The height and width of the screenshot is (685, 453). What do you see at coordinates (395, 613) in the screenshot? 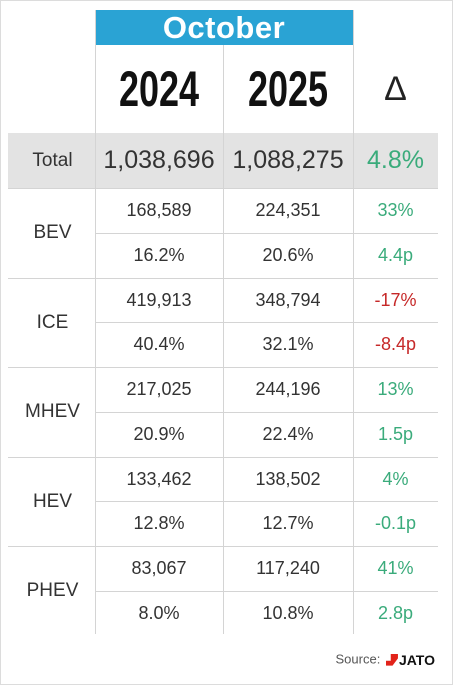
I see `cell-phev-share-change: 2.8p` at bounding box center [395, 613].